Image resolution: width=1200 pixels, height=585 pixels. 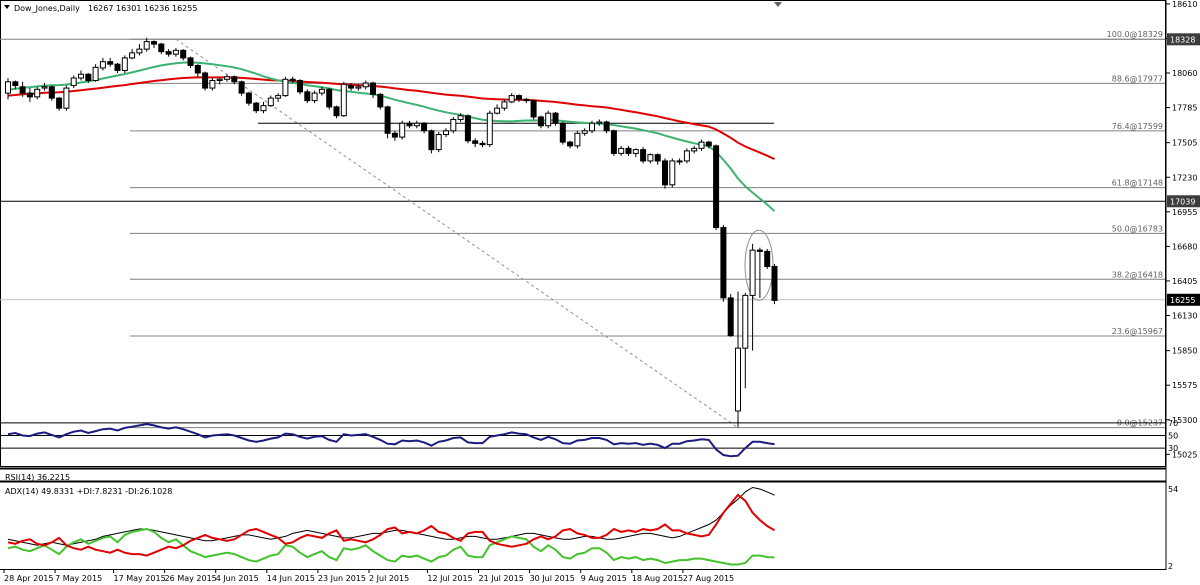 I want to click on price-tick-label: 17785, so click(x=1184, y=108).